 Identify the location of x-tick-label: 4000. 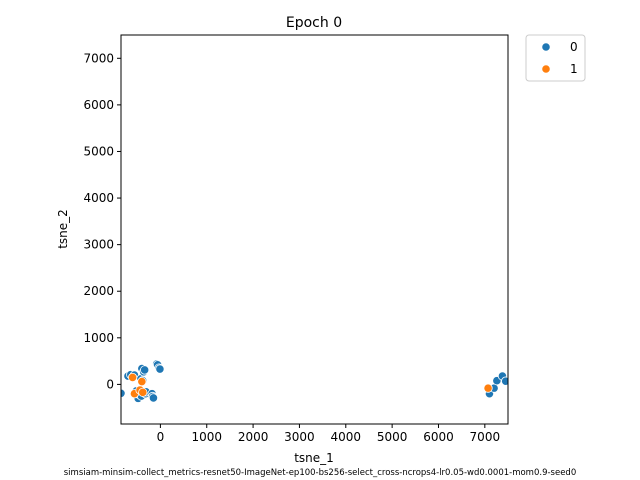
(346, 437).